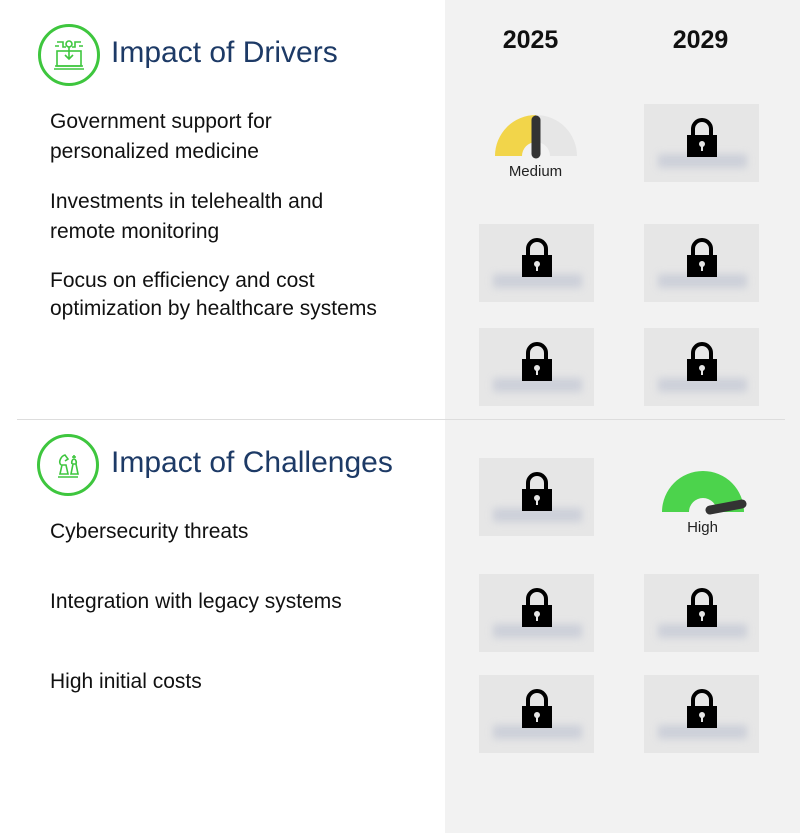 The height and width of the screenshot is (833, 800). Describe the element at coordinates (535, 145) in the screenshot. I see `impact-gauge-medium: Medium` at that location.